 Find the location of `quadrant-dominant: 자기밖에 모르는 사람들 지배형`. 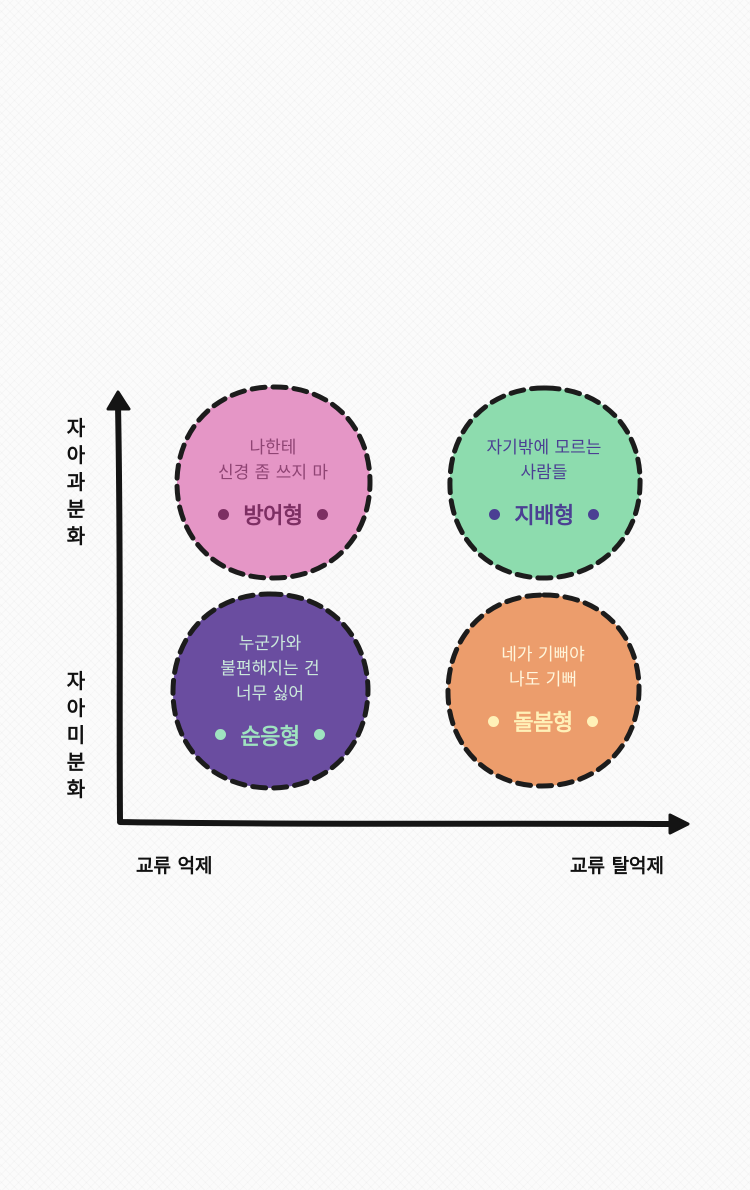

quadrant-dominant: 자기밖에 모르는 사람들 지배형 is located at coordinates (544, 483).